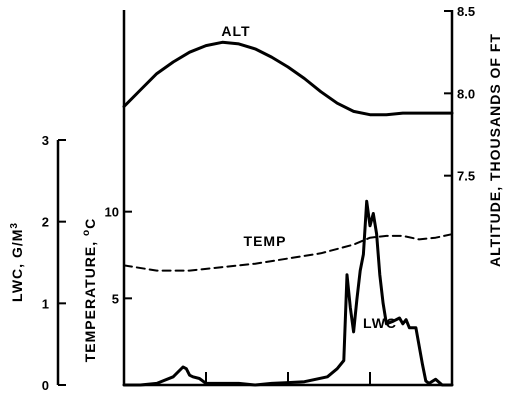  I want to click on lwc-axis-title: LWC, G/M3, so click(17, 262).